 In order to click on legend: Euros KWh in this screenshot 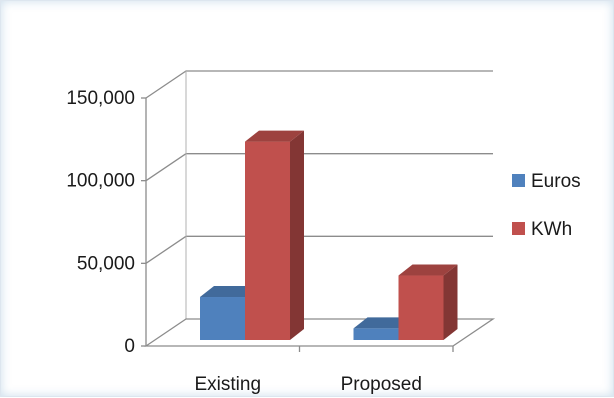, I will do `click(546, 205)`.